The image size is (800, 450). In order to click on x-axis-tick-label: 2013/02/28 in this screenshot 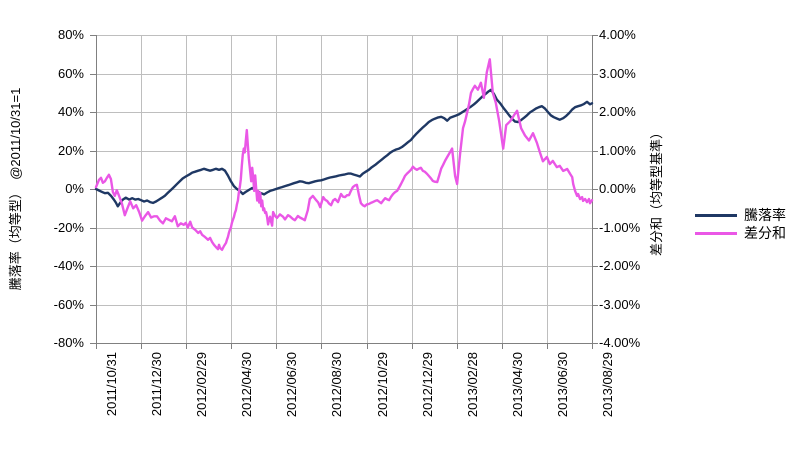, I will do `click(472, 385)`.